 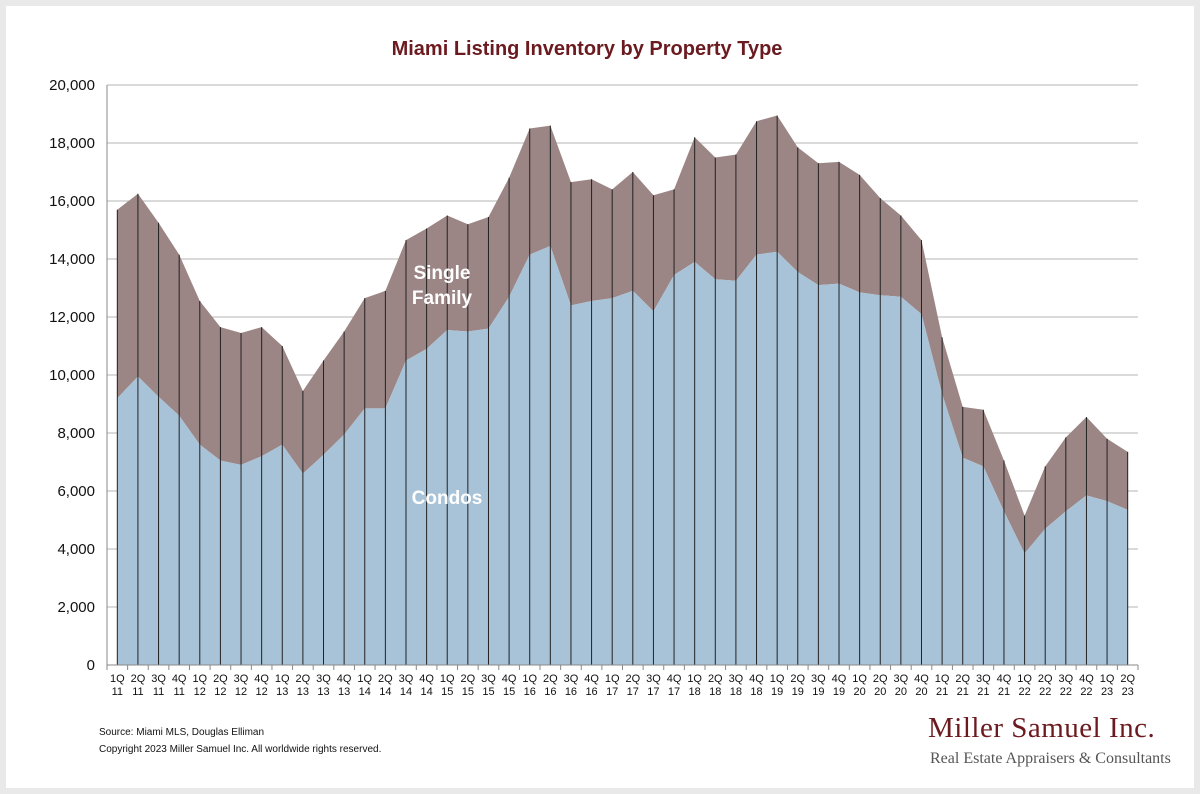 What do you see at coordinates (241, 685) in the screenshot?
I see `x-tick-label: 3Q 12` at bounding box center [241, 685].